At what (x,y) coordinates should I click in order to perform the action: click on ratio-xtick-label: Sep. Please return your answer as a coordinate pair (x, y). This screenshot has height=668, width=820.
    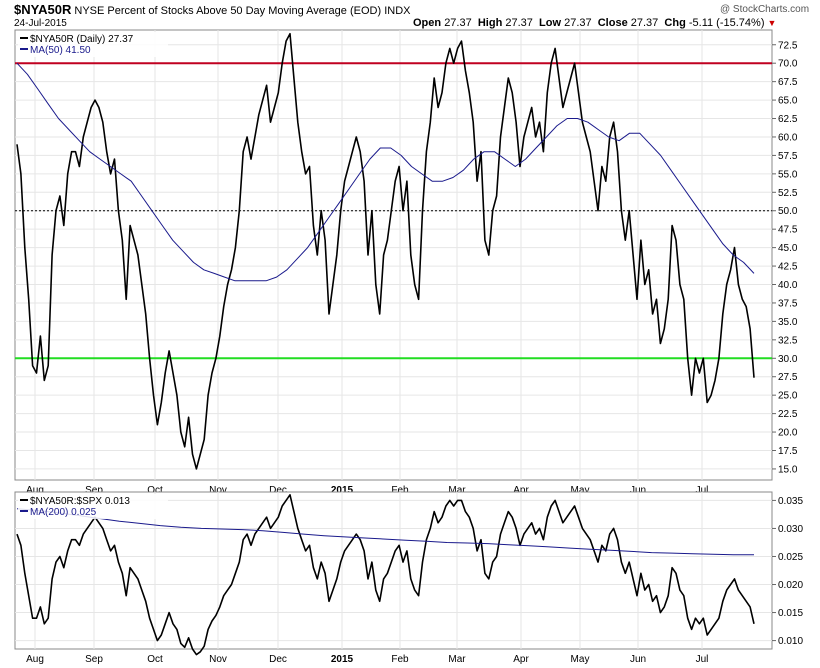
    Looking at the image, I should click on (94, 659).